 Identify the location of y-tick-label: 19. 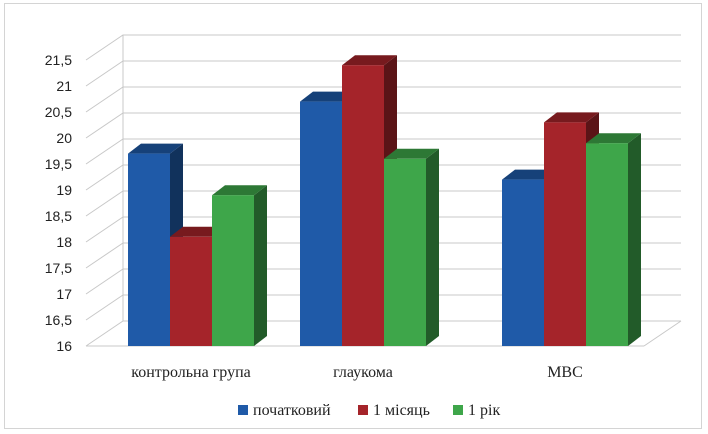
(64, 190).